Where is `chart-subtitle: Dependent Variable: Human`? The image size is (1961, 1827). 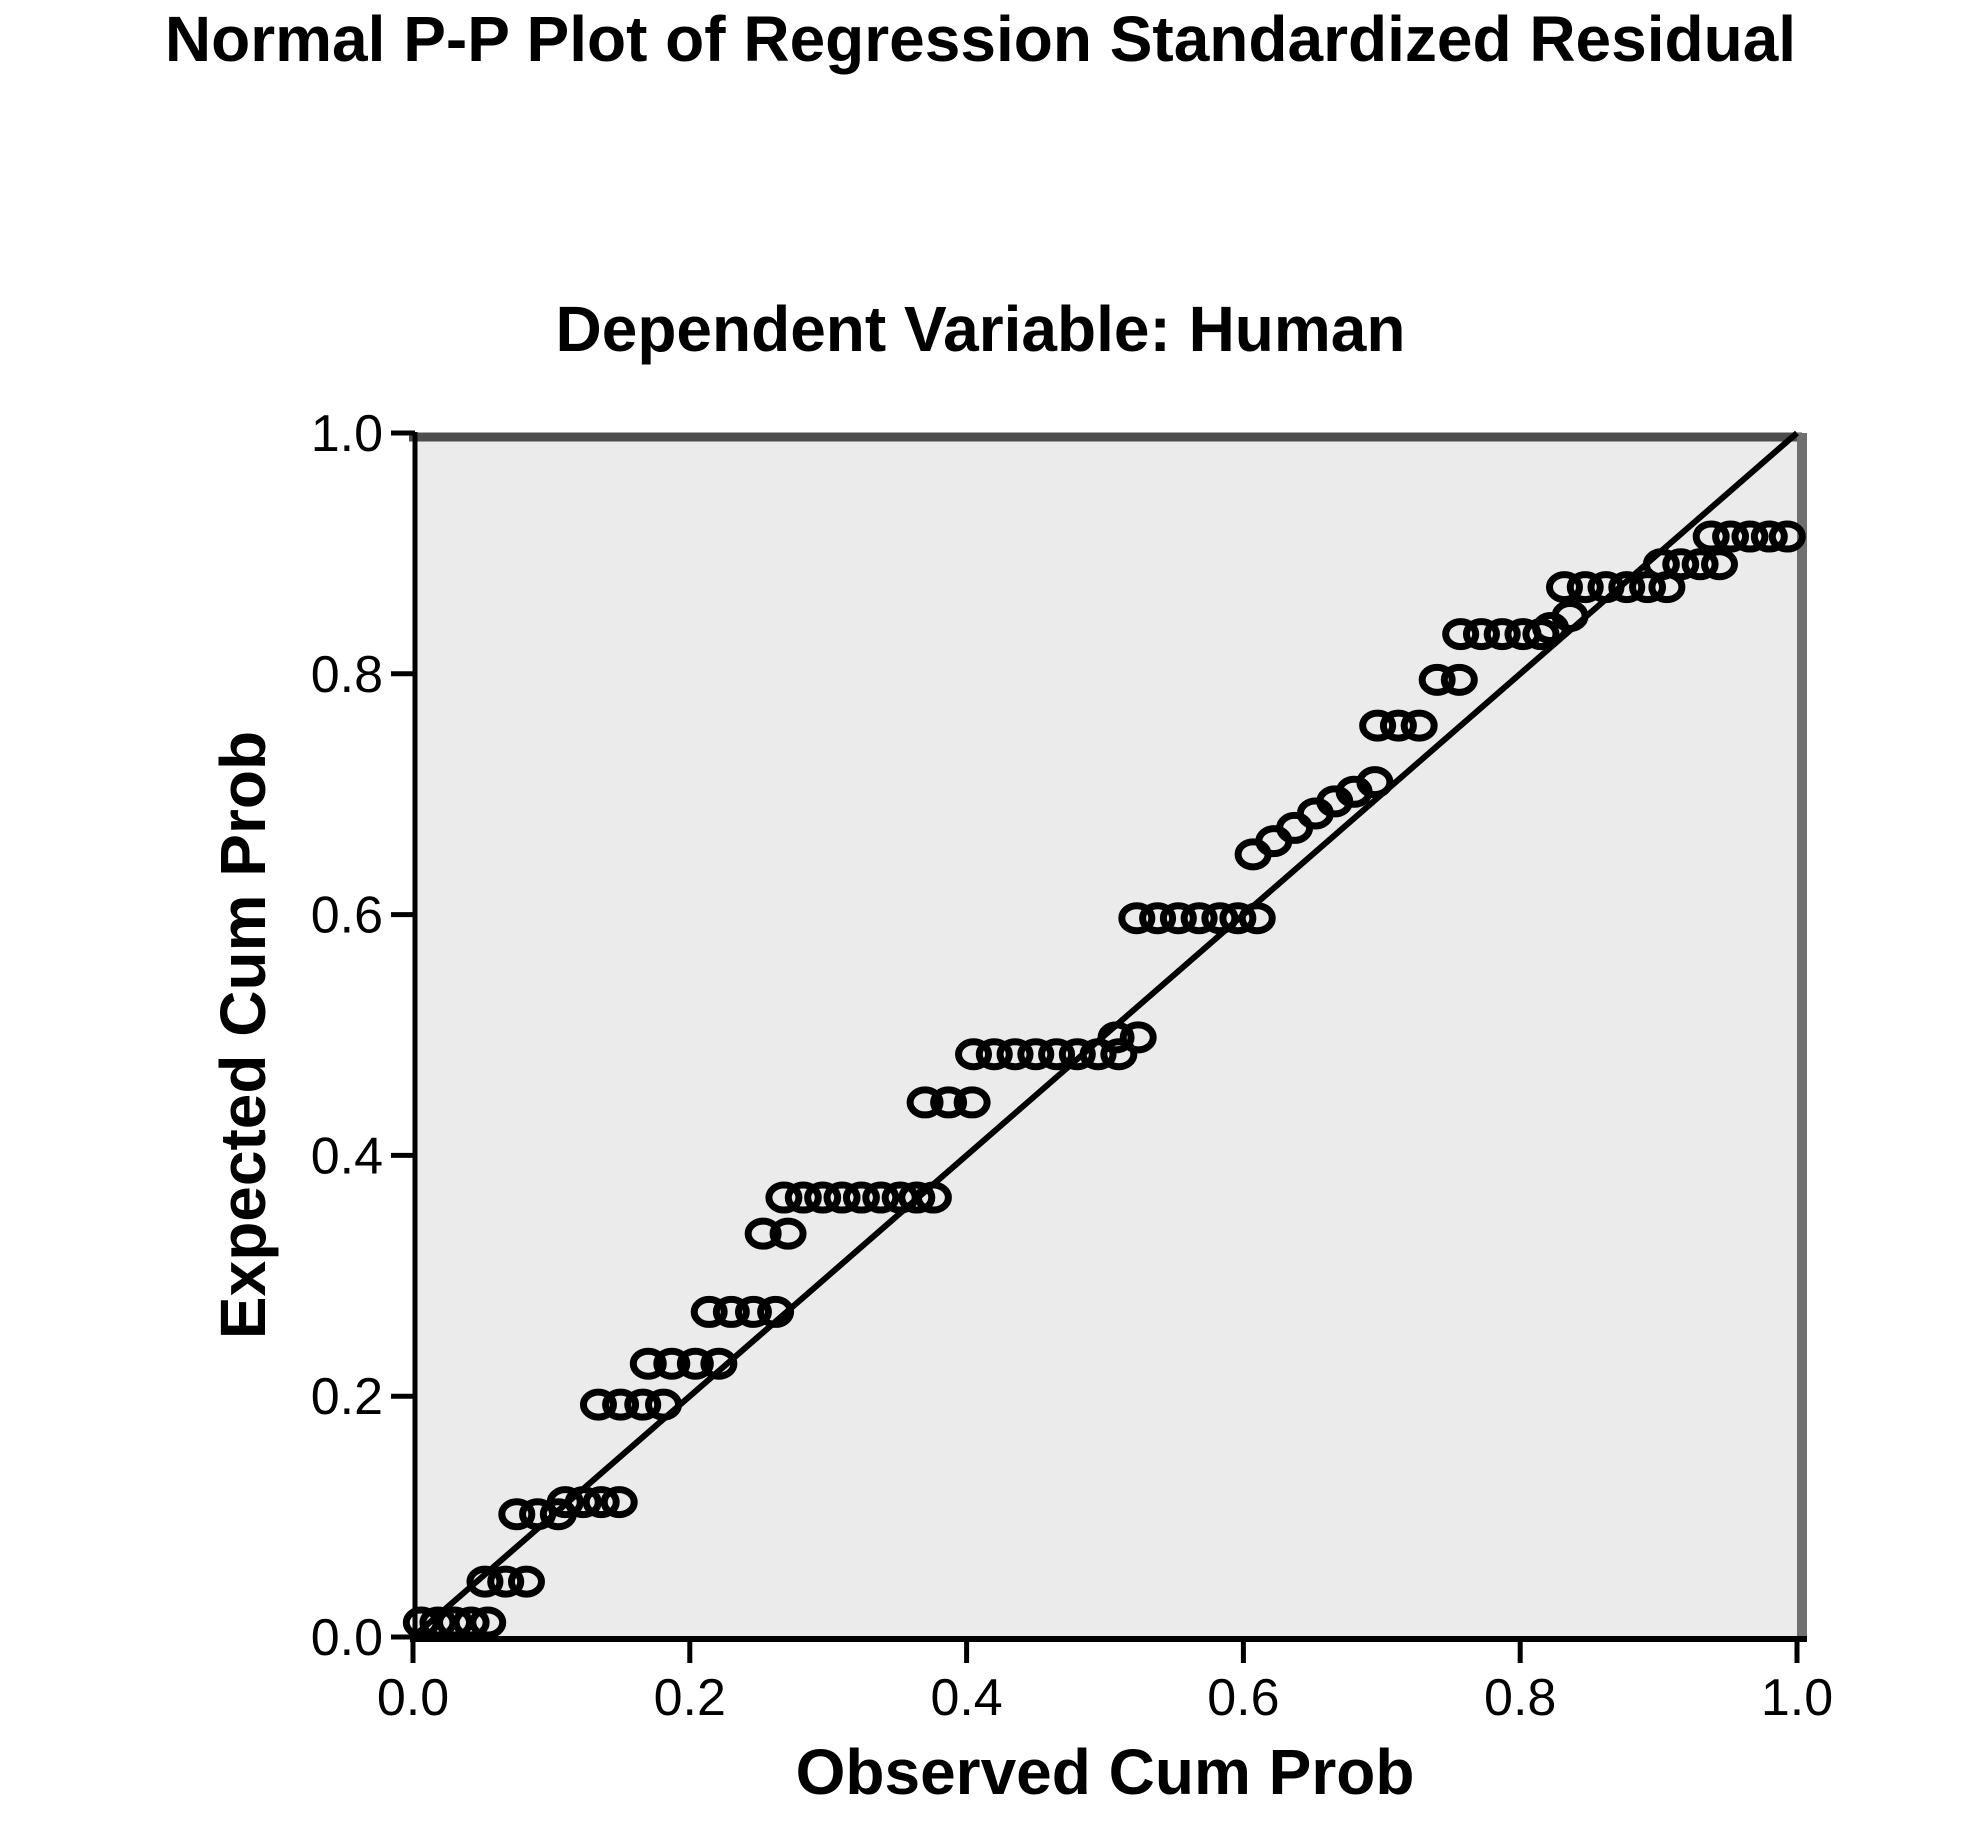 chart-subtitle: Dependent Variable: Human is located at coordinates (980, 329).